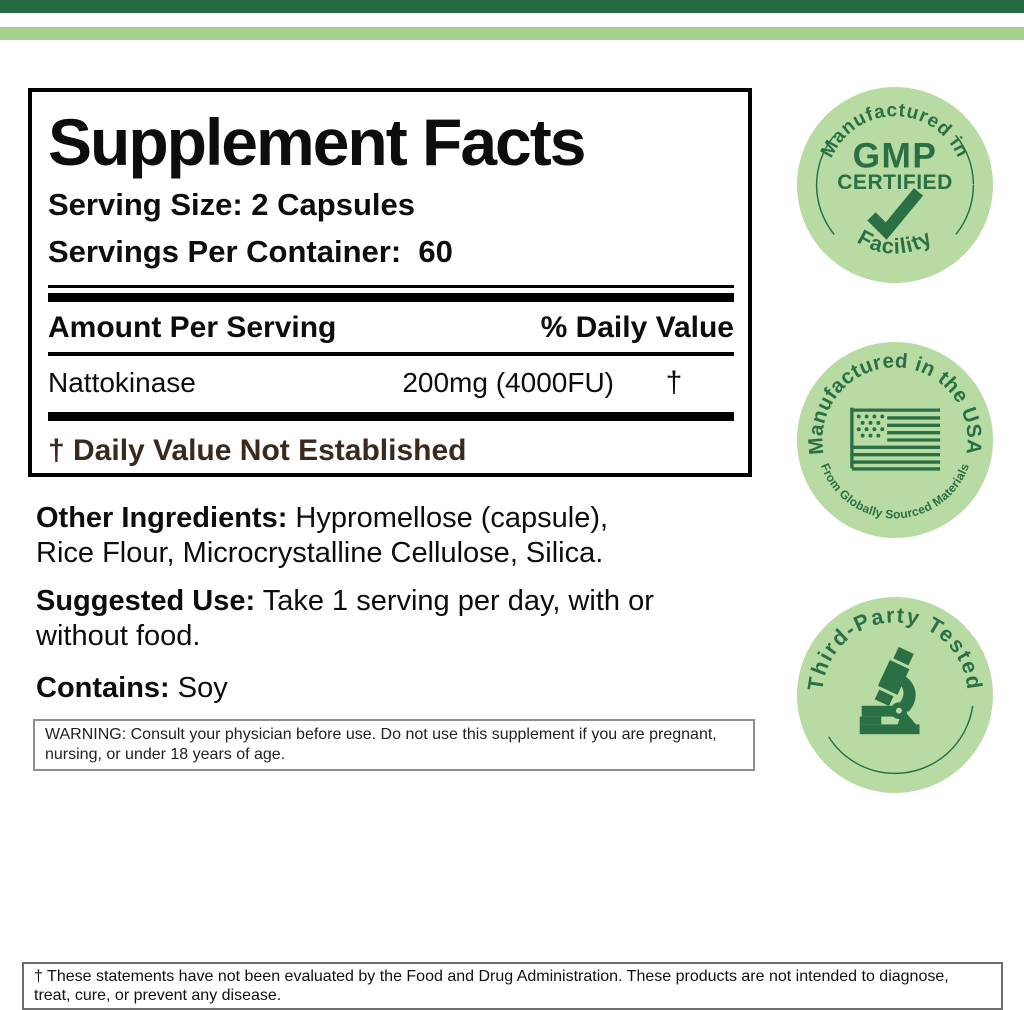  I want to click on suggested-use-label: Suggested Use:, so click(146, 601).